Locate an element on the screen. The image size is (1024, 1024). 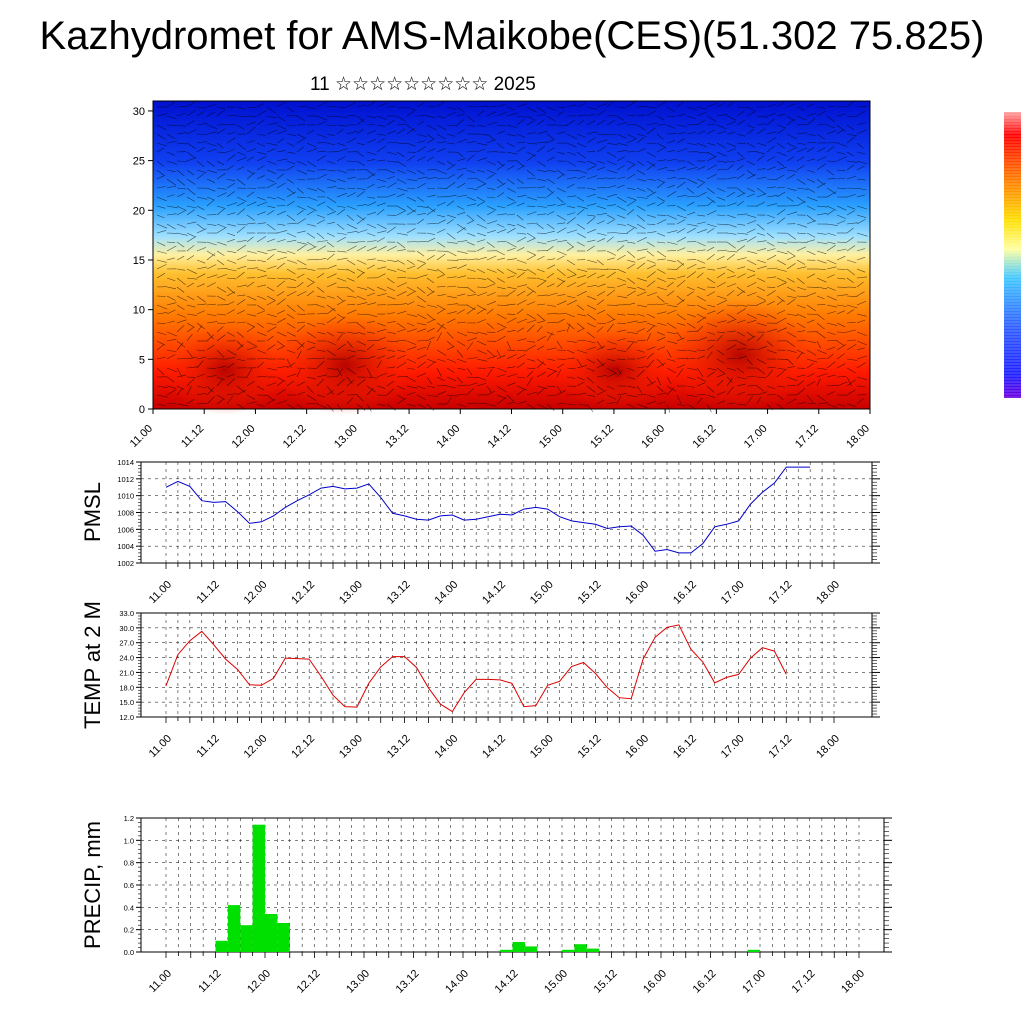
y-tick-label: 1012 is located at coordinates (125, 479).